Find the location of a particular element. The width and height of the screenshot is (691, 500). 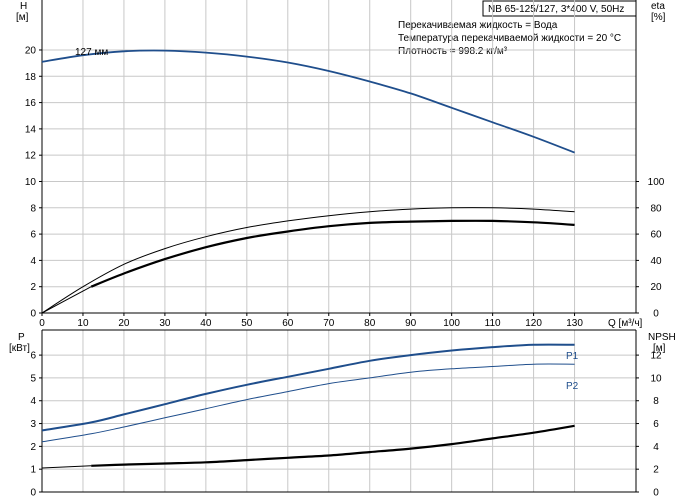

right-tick-label: 6 is located at coordinates (656, 424).